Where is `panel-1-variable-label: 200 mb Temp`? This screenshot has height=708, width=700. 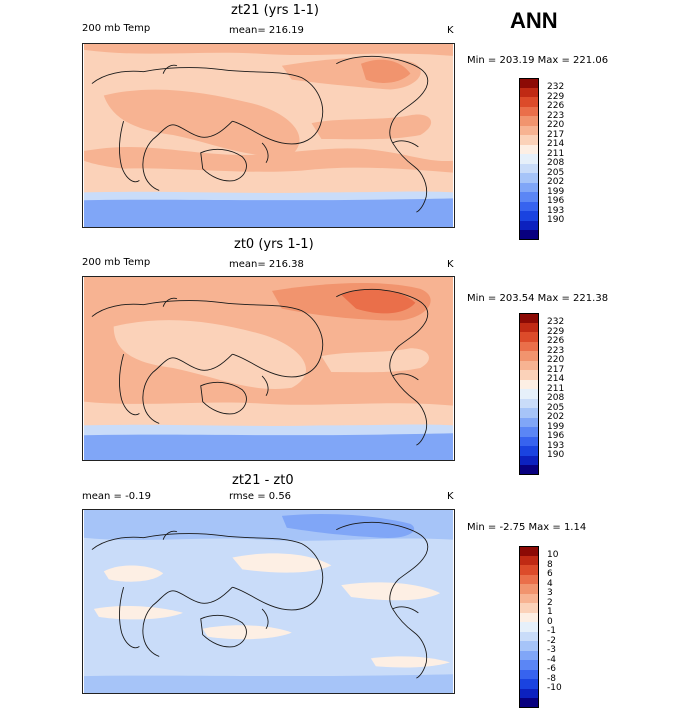 panel-1-variable-label: 200 mb Temp is located at coordinates (116, 28).